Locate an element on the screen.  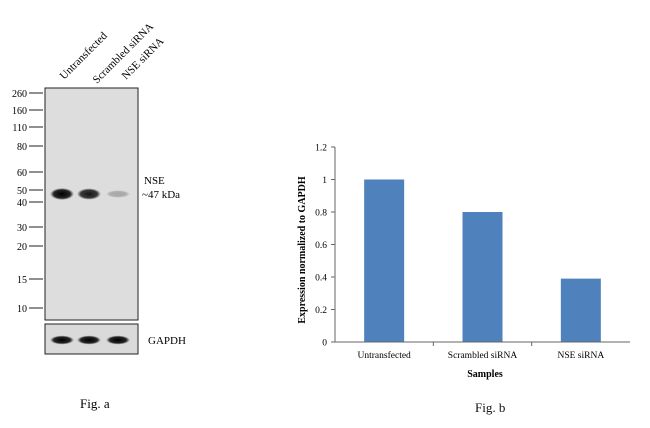
marker-label: 15 is located at coordinates (22, 280).